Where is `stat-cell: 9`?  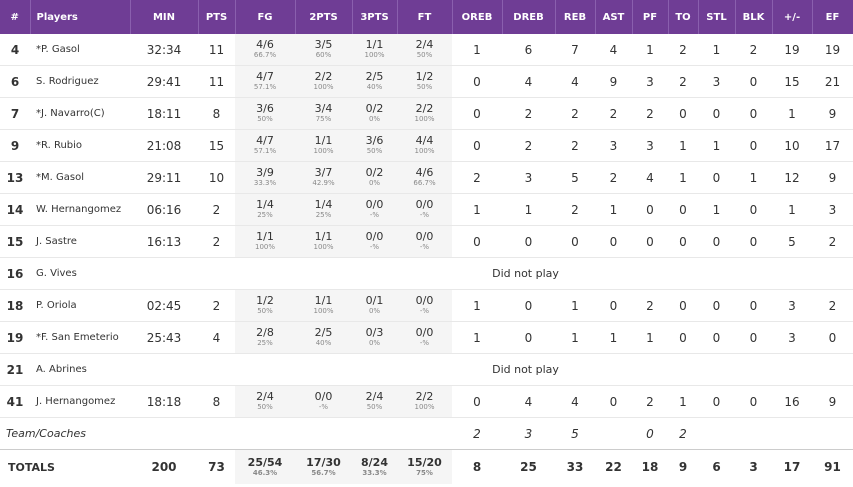
stat-cell: 9 is located at coordinates (832, 401).